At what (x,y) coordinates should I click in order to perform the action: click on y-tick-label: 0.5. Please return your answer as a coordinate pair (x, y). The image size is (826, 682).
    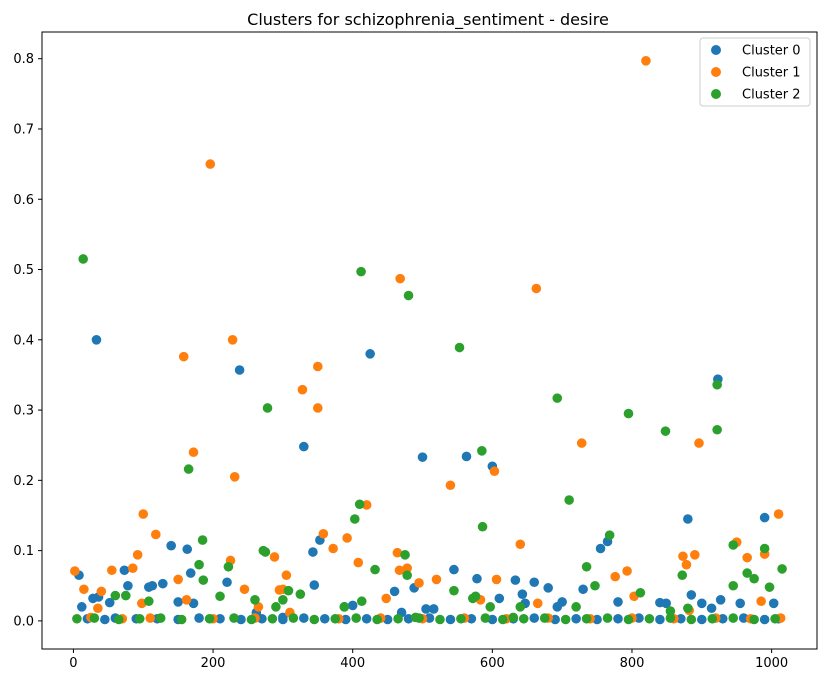
    Looking at the image, I should click on (23, 270).